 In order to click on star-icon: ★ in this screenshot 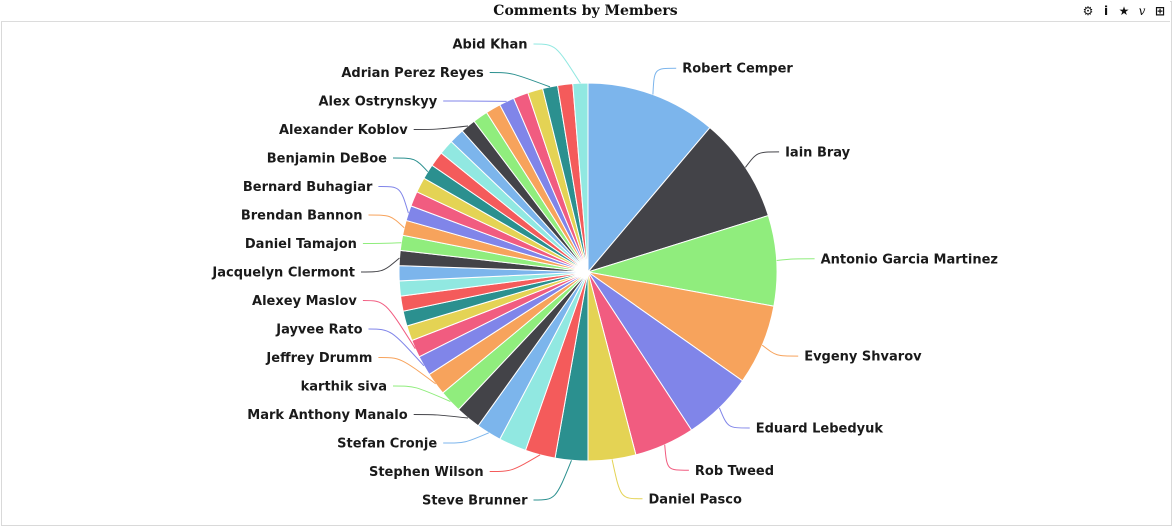, I will do `click(1124, 11)`.